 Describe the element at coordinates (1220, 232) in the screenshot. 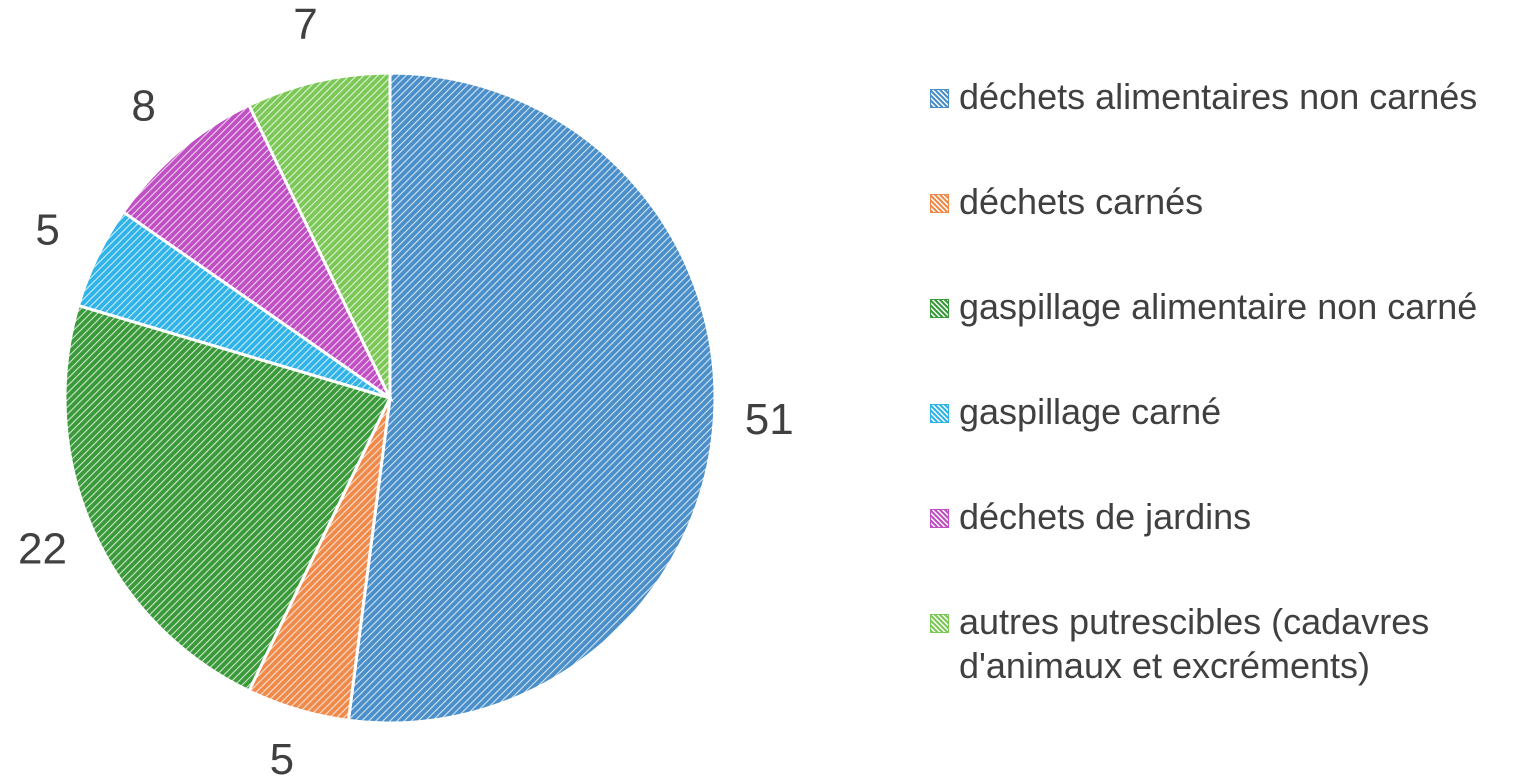

I see `legend-item: déchets carnés` at that location.